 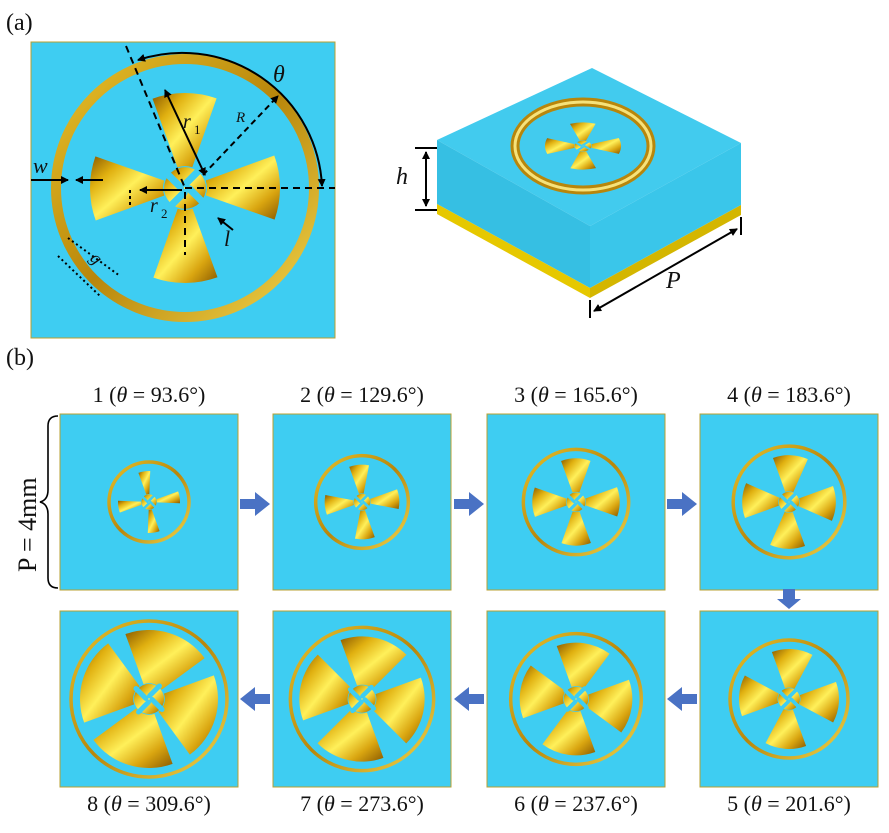 I want to click on dimension-lines, so click(x=183, y=171).